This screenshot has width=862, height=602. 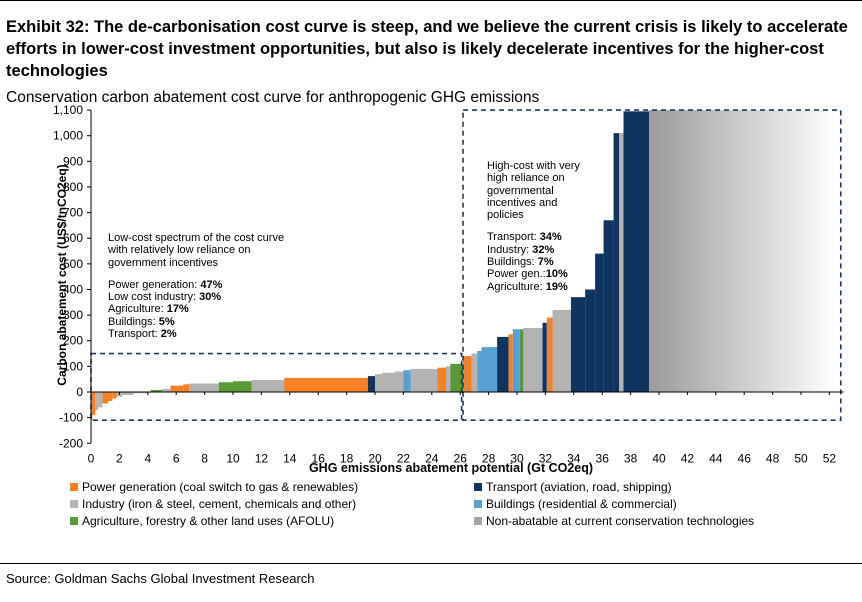 I want to click on x-tick-label: 4, so click(x=147, y=458).